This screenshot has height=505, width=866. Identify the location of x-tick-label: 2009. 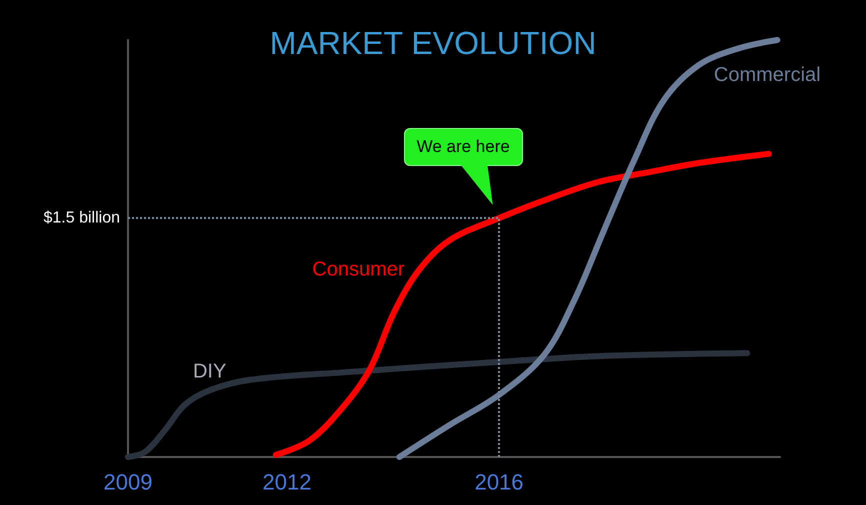
(128, 482).